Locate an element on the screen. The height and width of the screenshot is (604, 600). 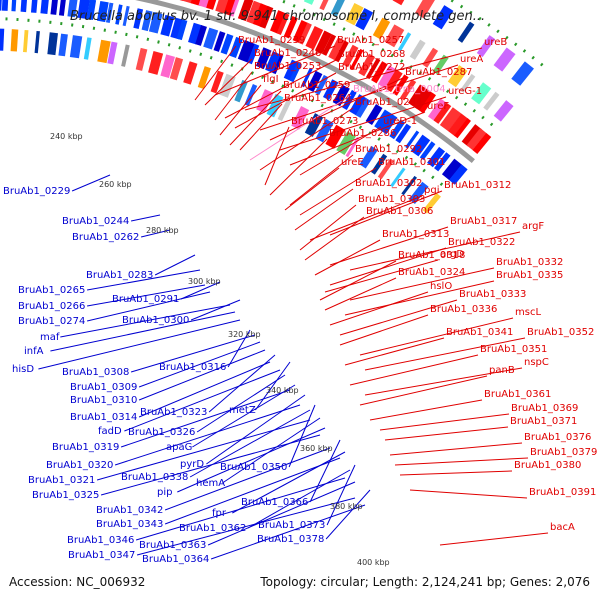
scale-tick-label: 360 kbp is located at coordinates (316, 448).